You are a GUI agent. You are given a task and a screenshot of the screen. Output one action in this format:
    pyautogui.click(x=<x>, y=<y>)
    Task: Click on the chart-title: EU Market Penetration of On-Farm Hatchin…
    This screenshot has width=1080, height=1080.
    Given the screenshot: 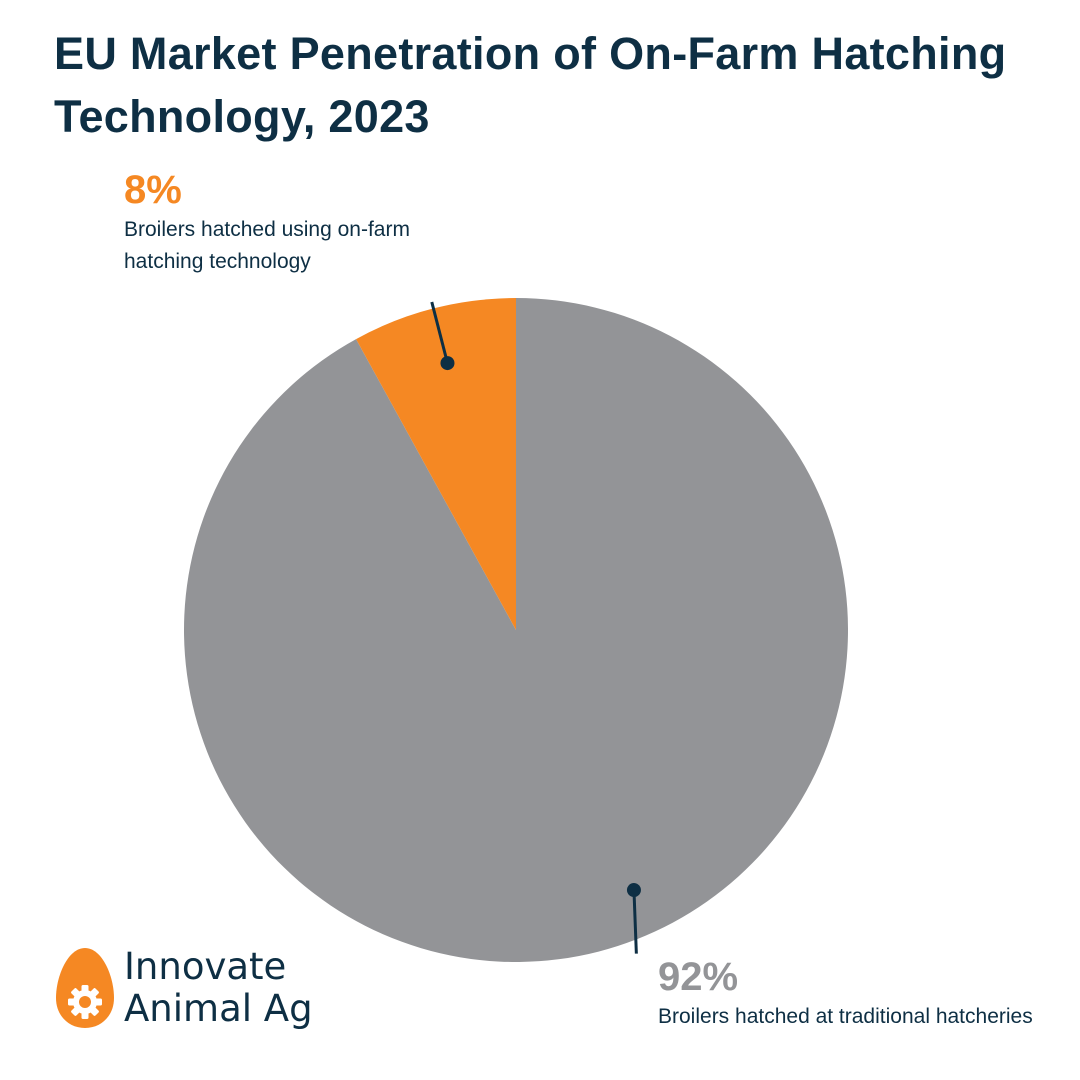 What is the action you would take?
    pyautogui.click(x=530, y=85)
    